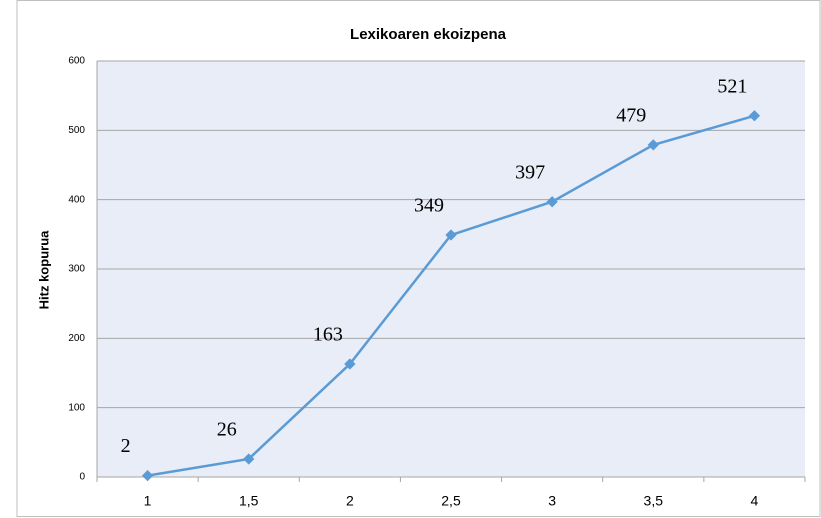  Describe the element at coordinates (428, 34) in the screenshot. I see `chart-title: Lexikoaren ekoizpena` at that location.